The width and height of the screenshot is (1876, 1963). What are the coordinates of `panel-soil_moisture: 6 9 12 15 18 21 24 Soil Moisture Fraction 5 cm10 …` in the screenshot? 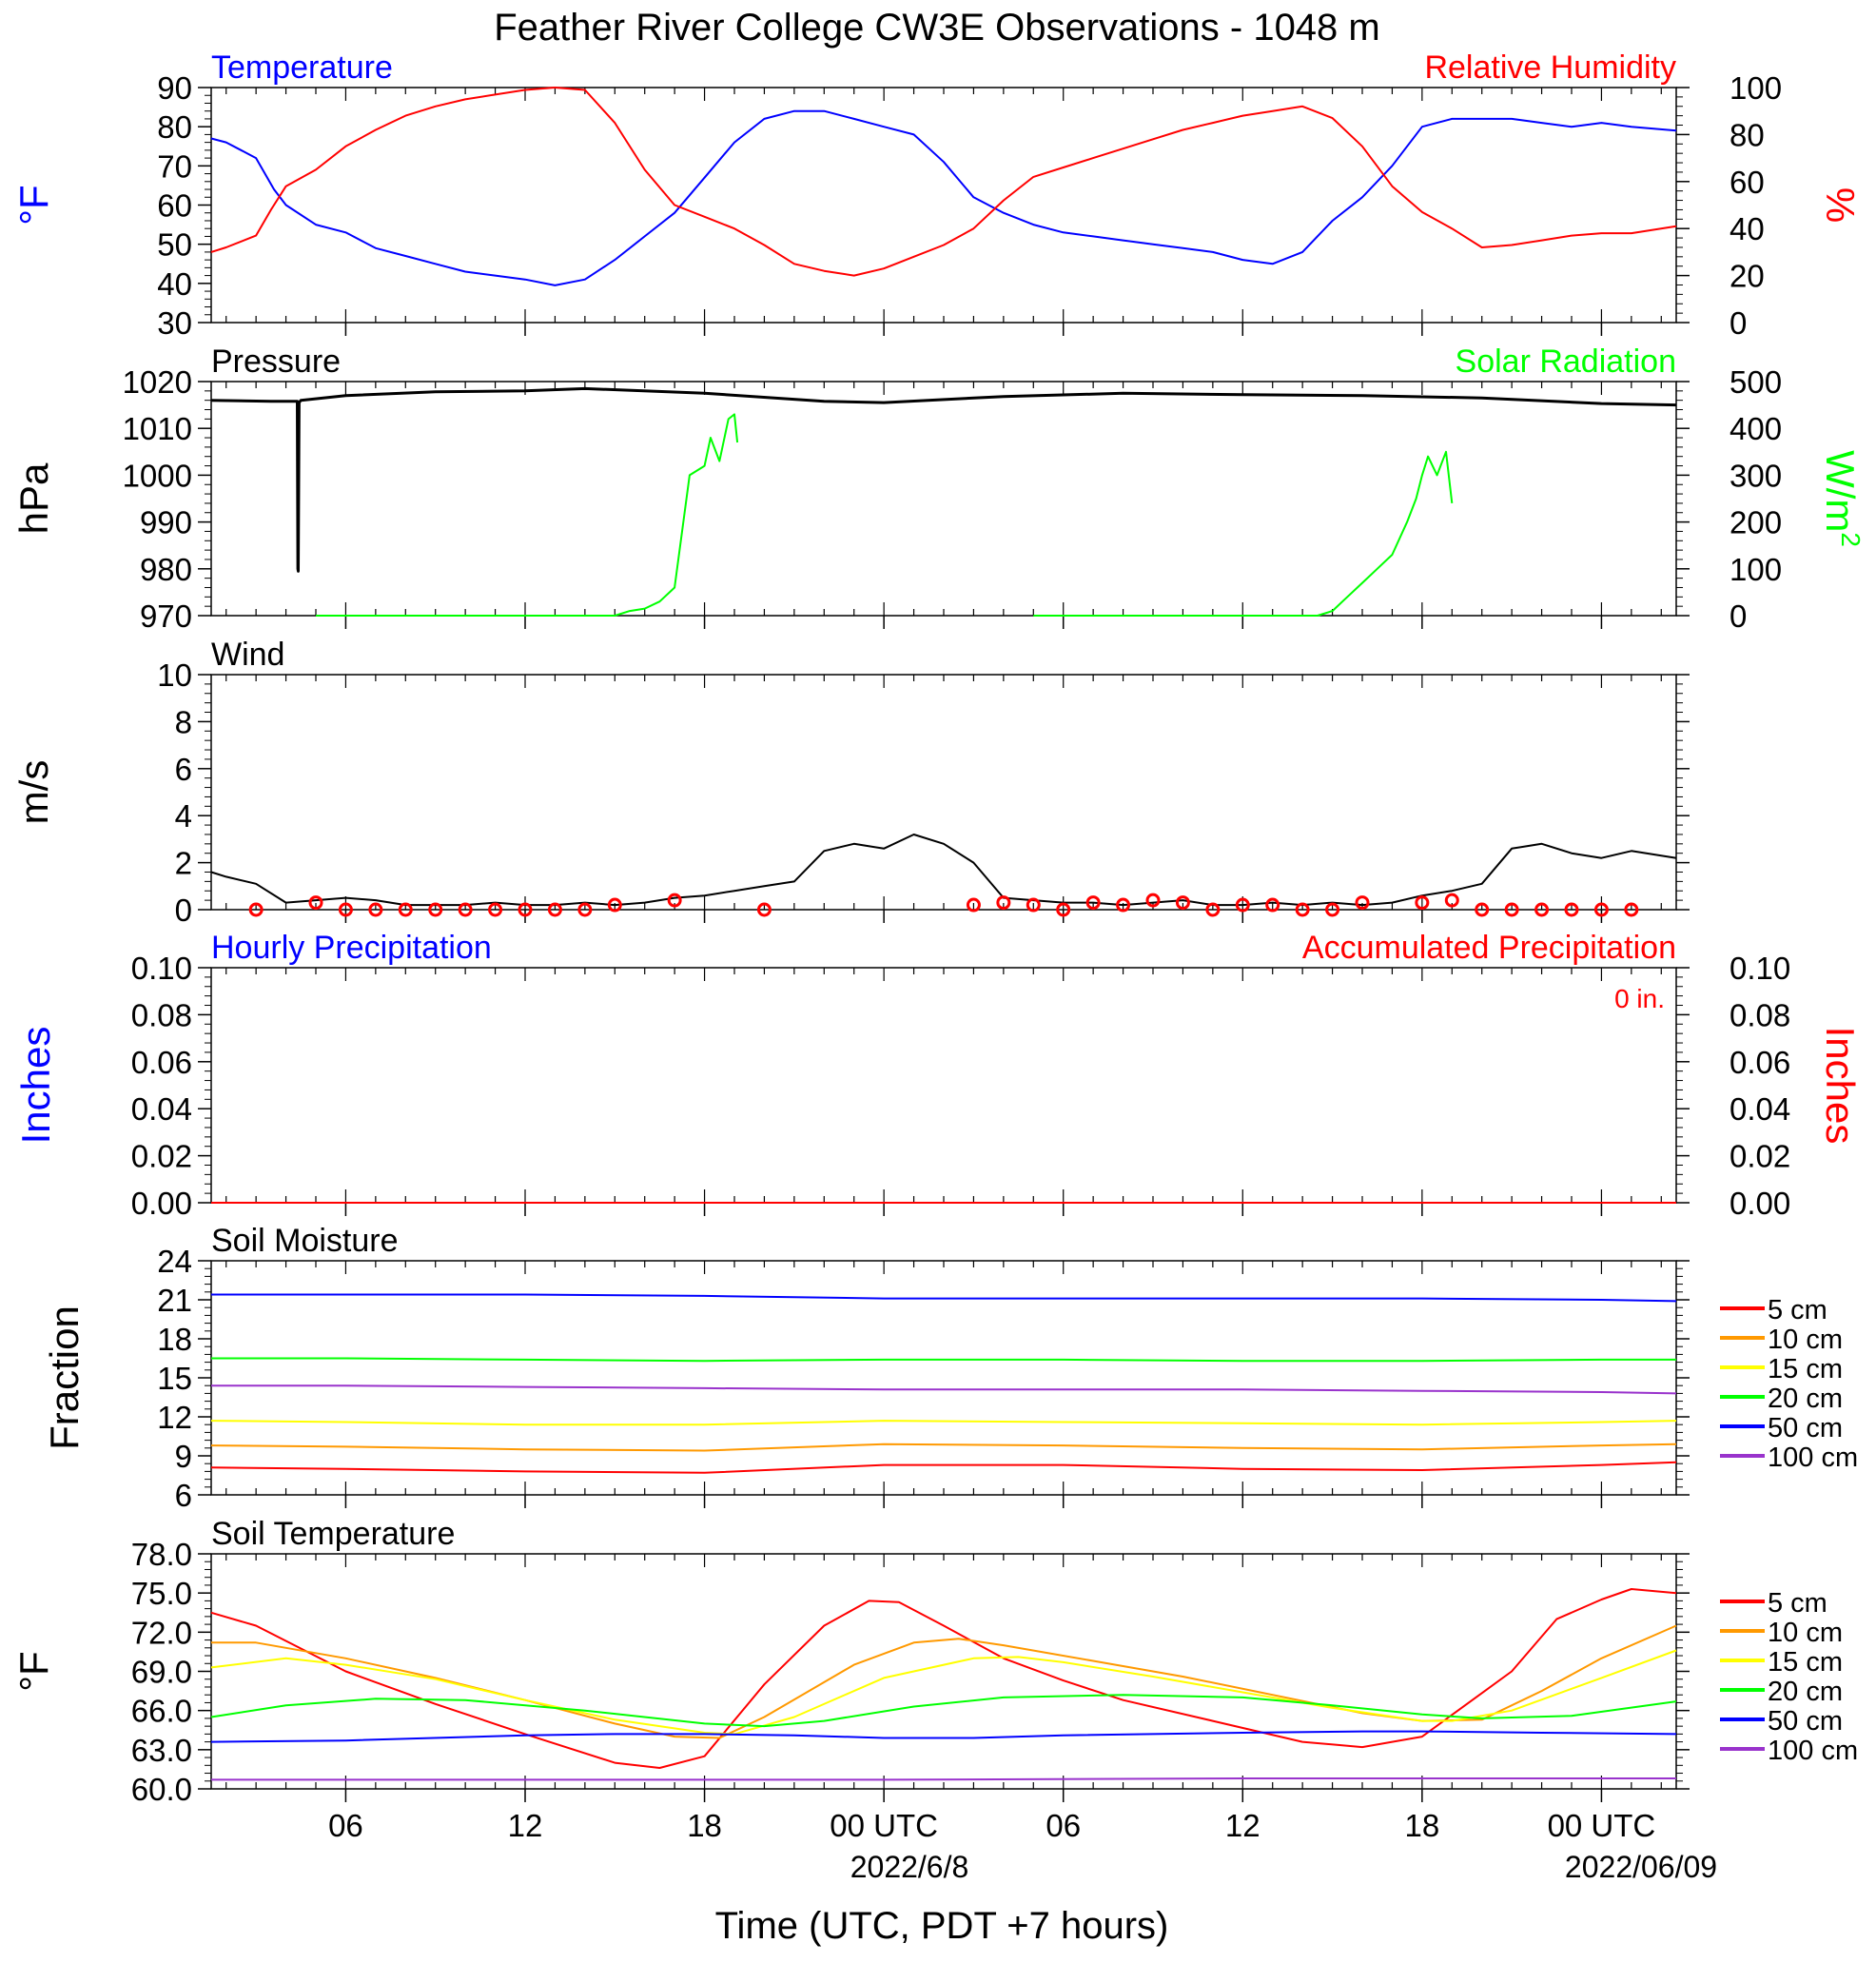 It's located at (950, 1368).